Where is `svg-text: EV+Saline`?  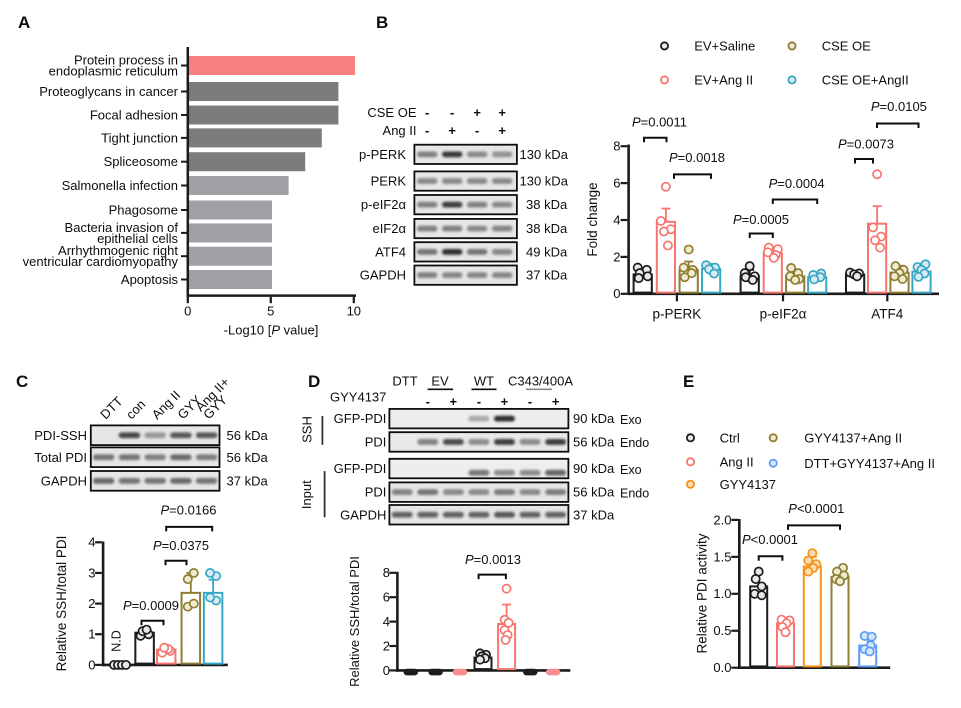
svg-text: EV+Saline is located at coordinates (724, 46).